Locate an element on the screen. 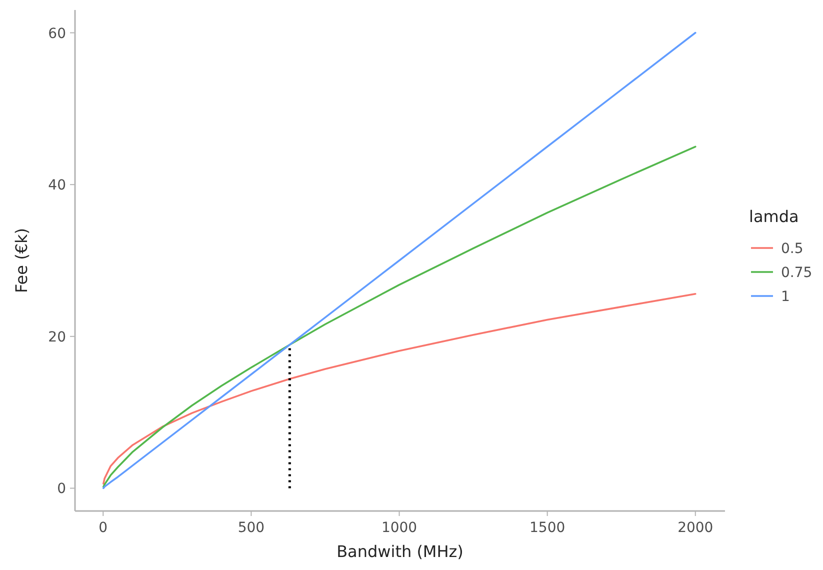 This screenshot has height=570, width=823. x-tick-label: 0 is located at coordinates (103, 528).